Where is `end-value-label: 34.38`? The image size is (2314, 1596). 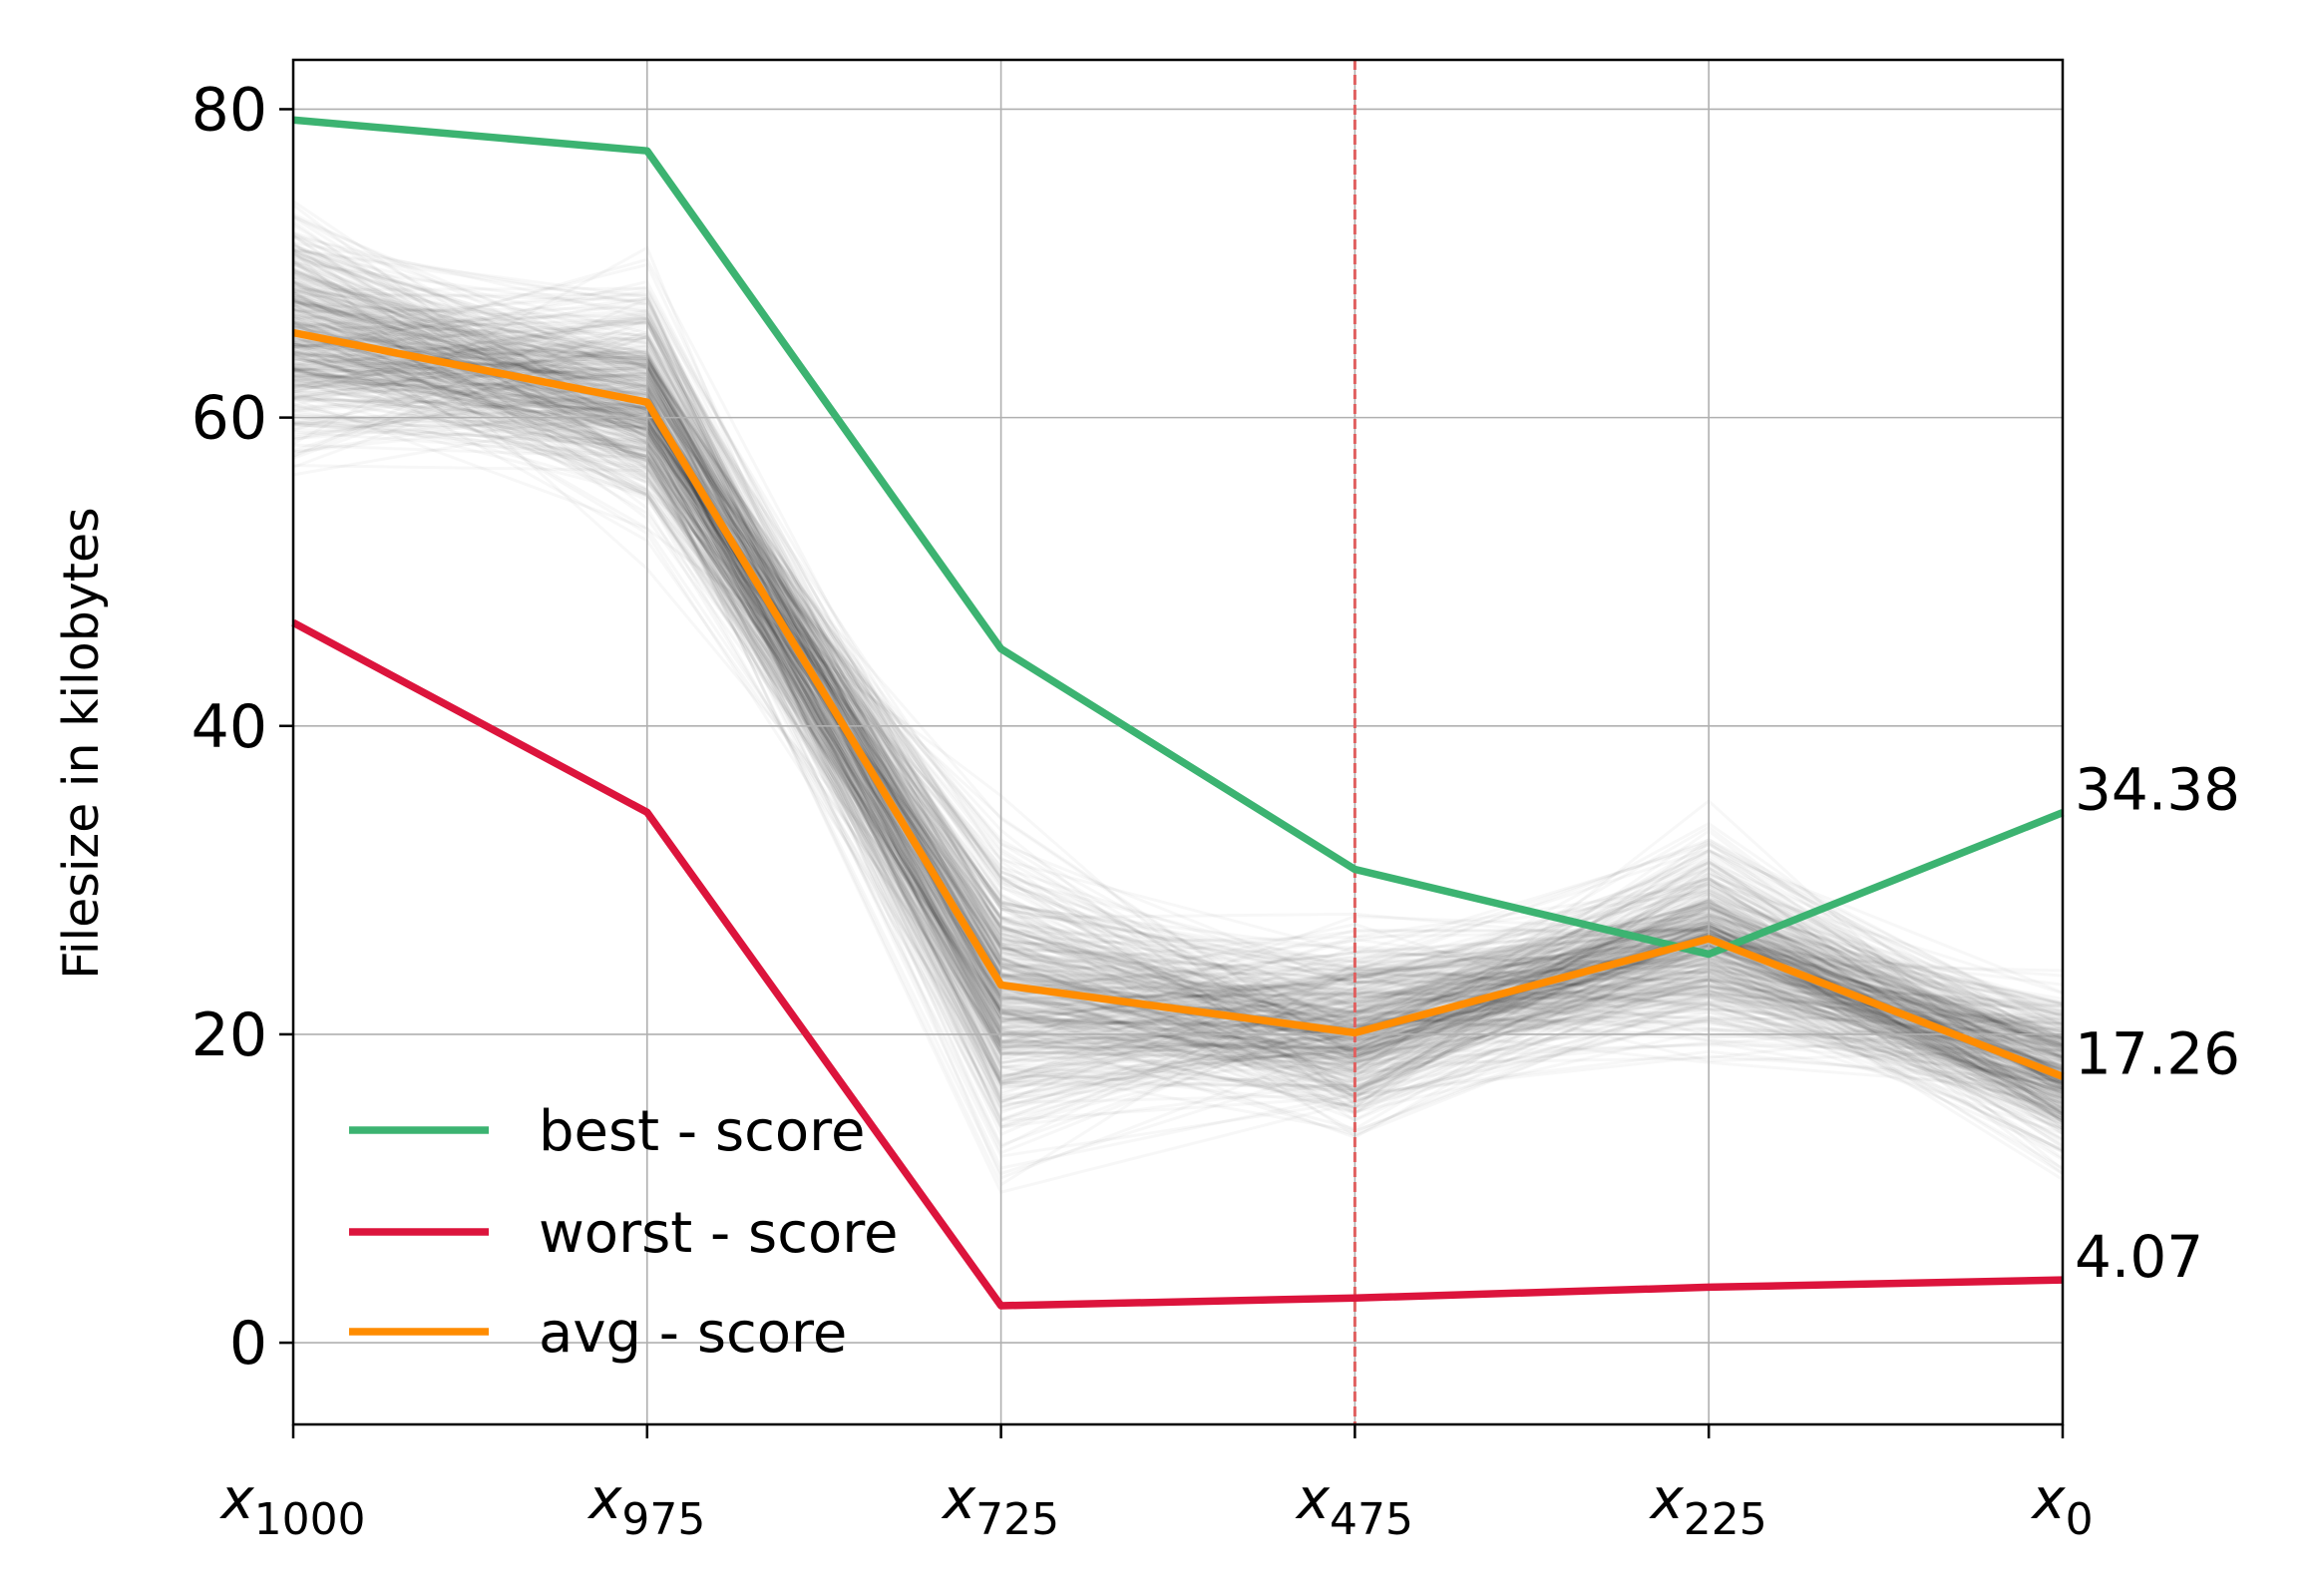 end-value-label: 34.38 is located at coordinates (2157, 790).